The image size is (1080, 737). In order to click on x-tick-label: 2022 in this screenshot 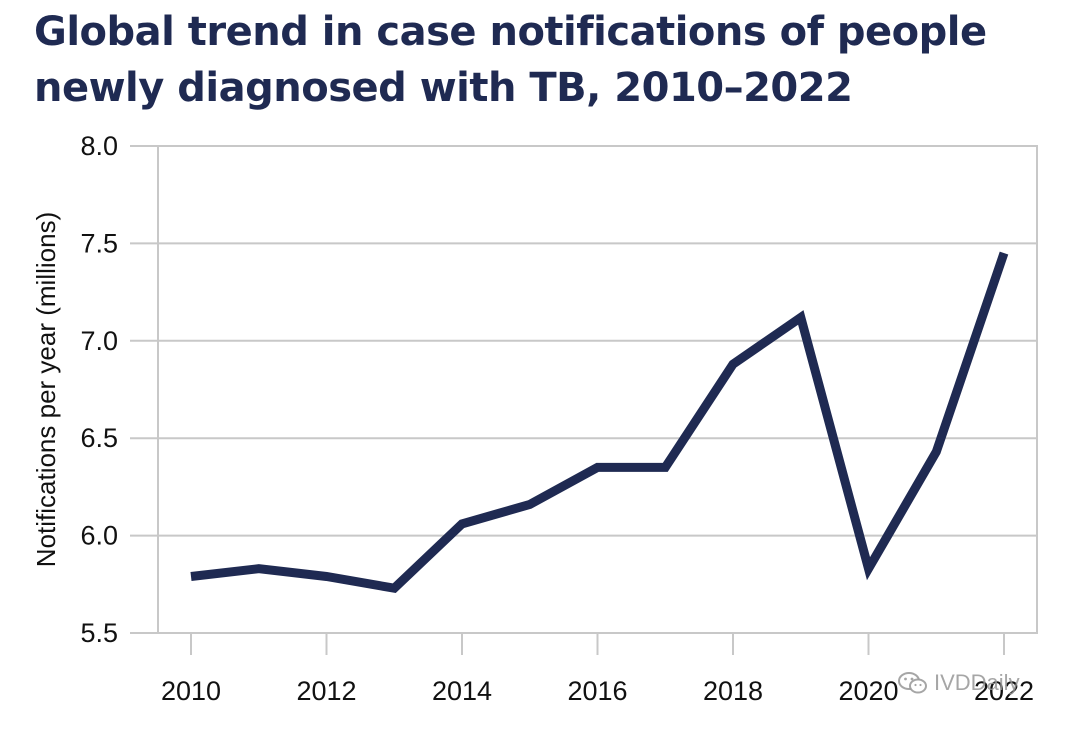, I will do `click(1004, 691)`.